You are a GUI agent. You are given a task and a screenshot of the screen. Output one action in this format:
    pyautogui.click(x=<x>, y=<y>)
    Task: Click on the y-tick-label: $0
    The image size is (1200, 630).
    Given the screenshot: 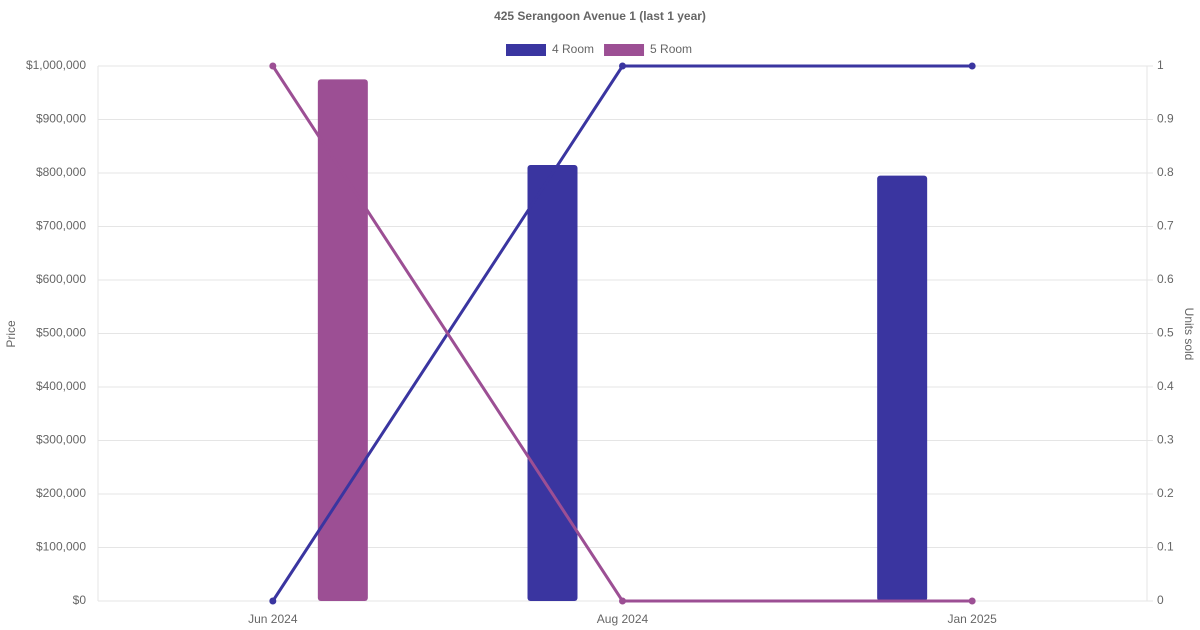 What is the action you would take?
    pyautogui.click(x=80, y=600)
    